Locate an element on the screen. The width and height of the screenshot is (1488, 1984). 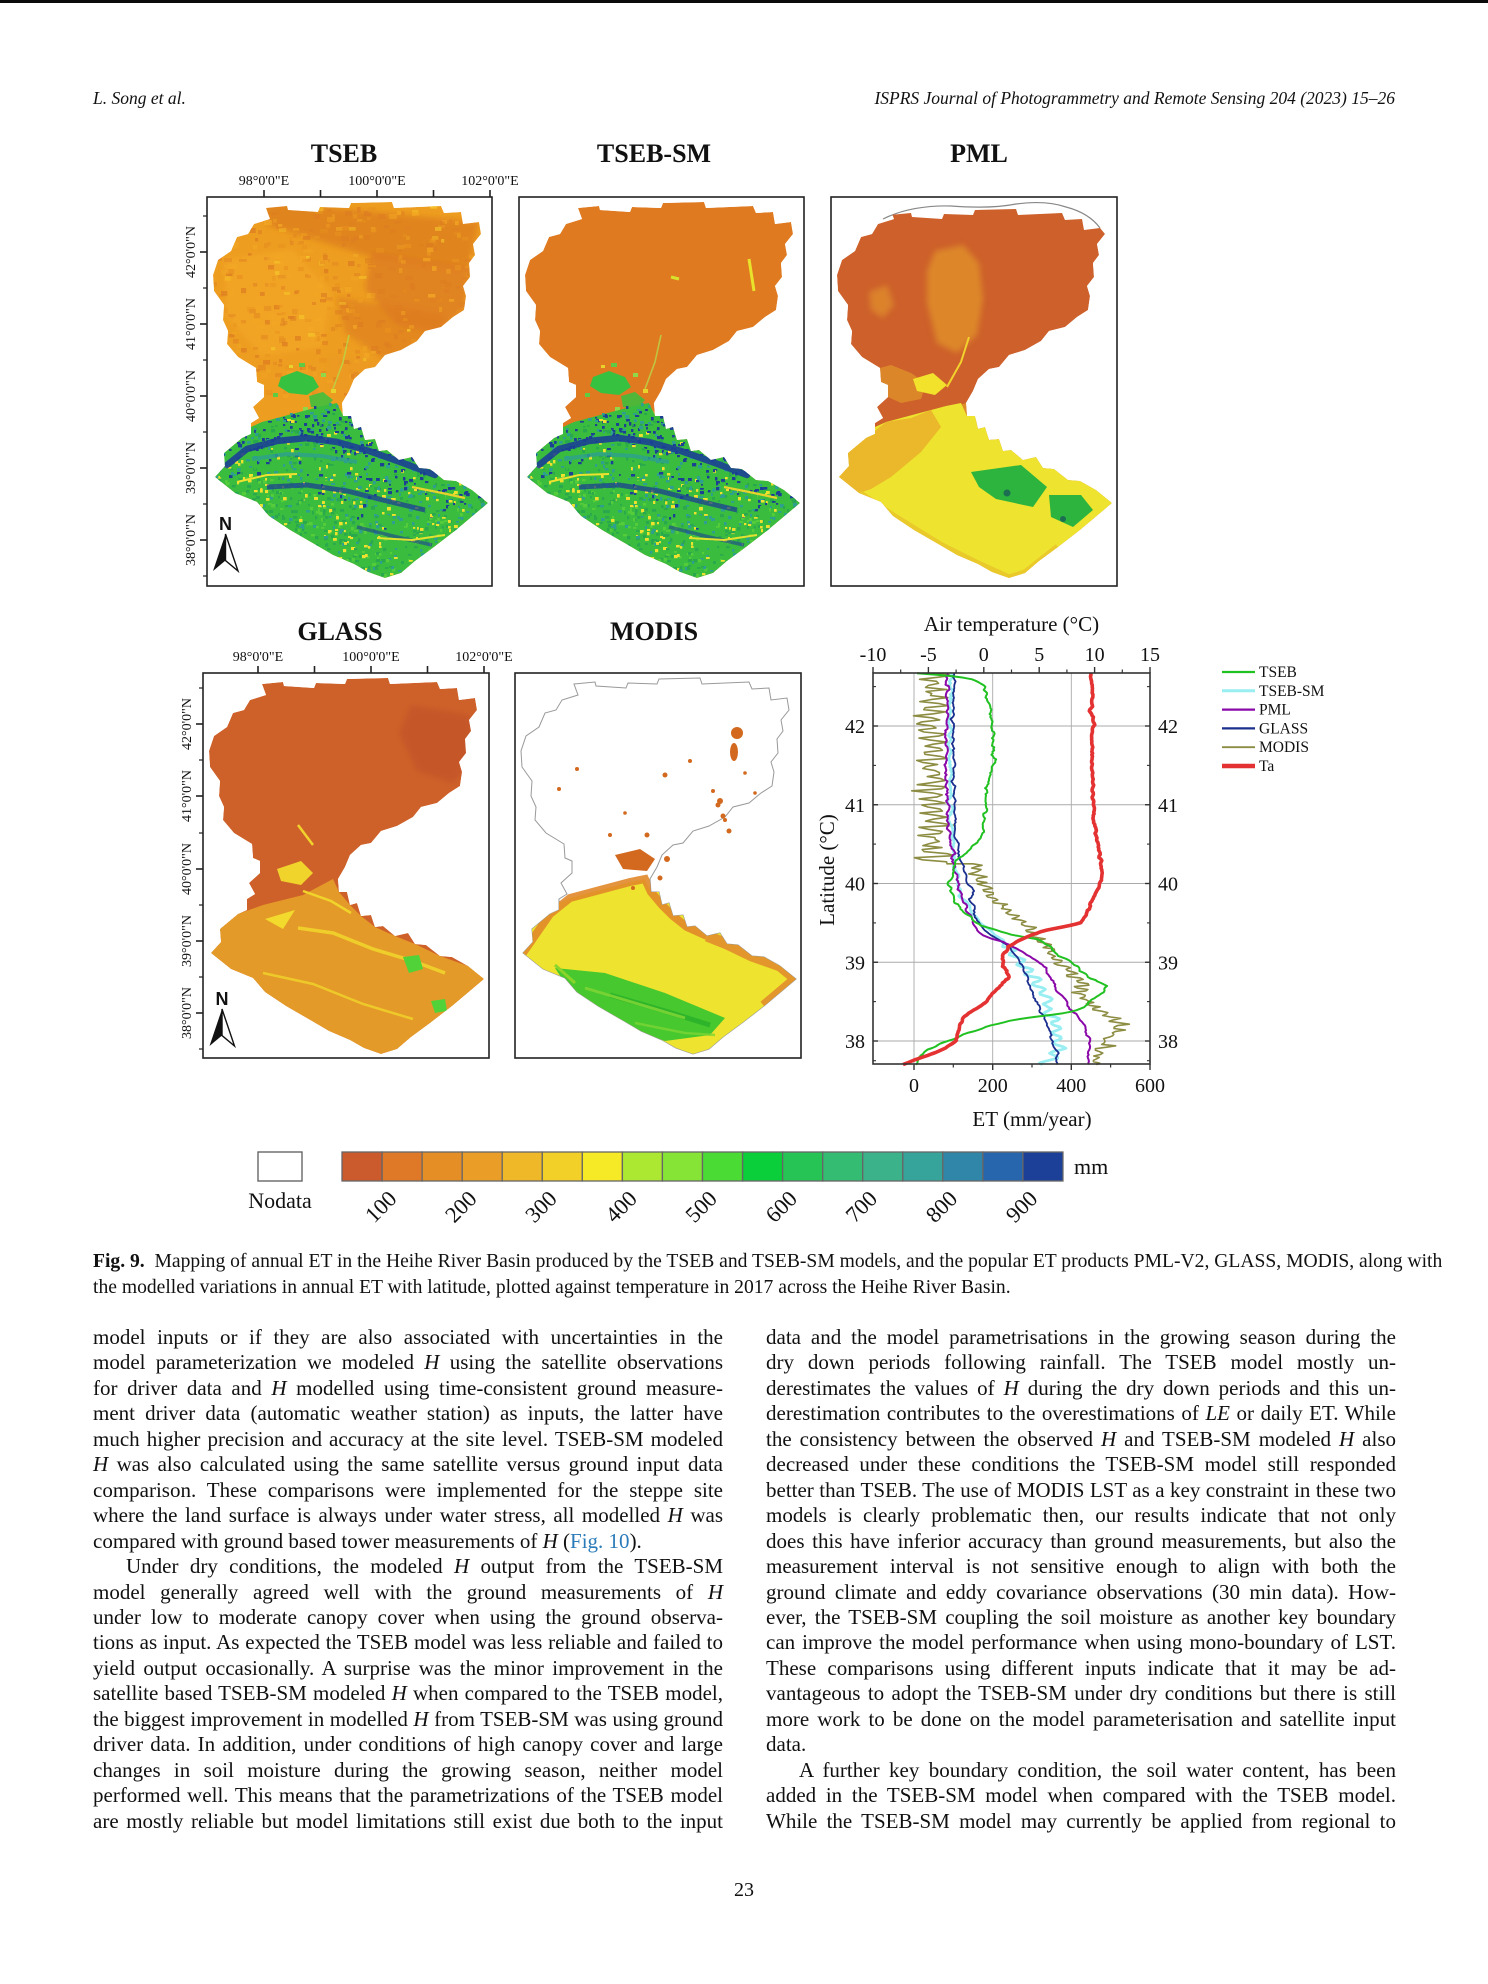
svg-text: Air temperature (°C) is located at coordinates (1011, 624).